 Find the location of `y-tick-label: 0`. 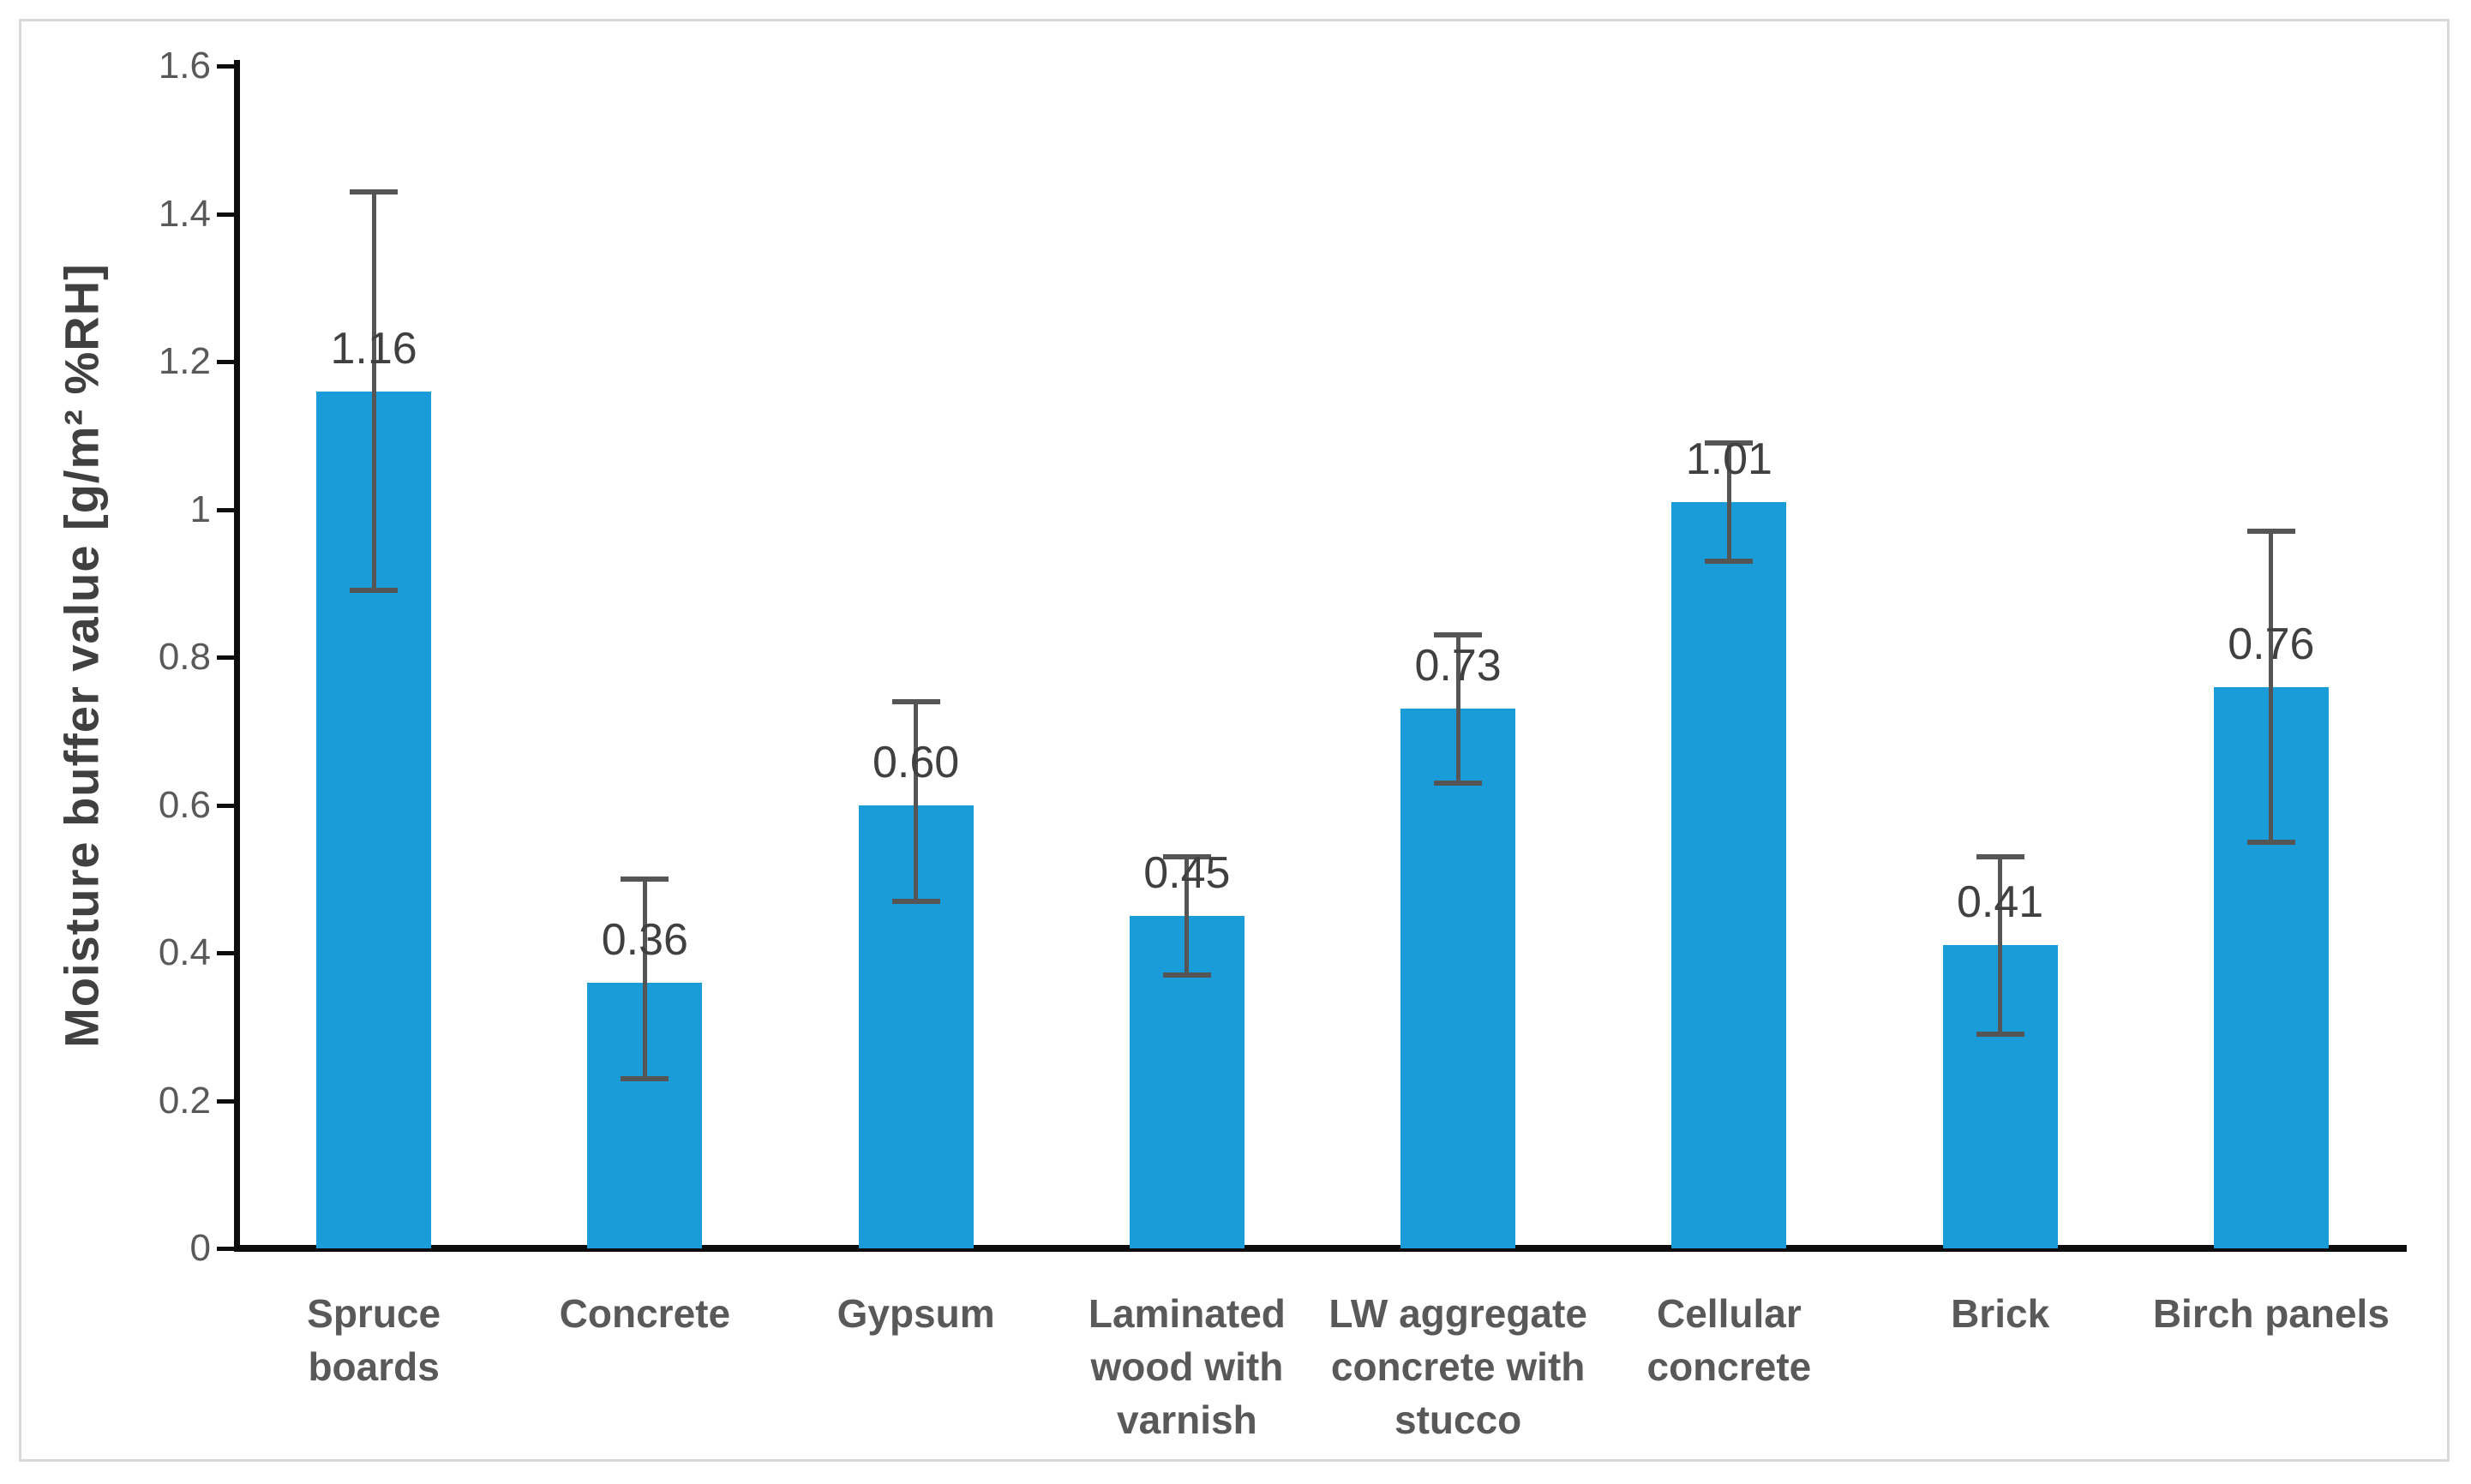

y-tick-label: 0 is located at coordinates (200, 1248).